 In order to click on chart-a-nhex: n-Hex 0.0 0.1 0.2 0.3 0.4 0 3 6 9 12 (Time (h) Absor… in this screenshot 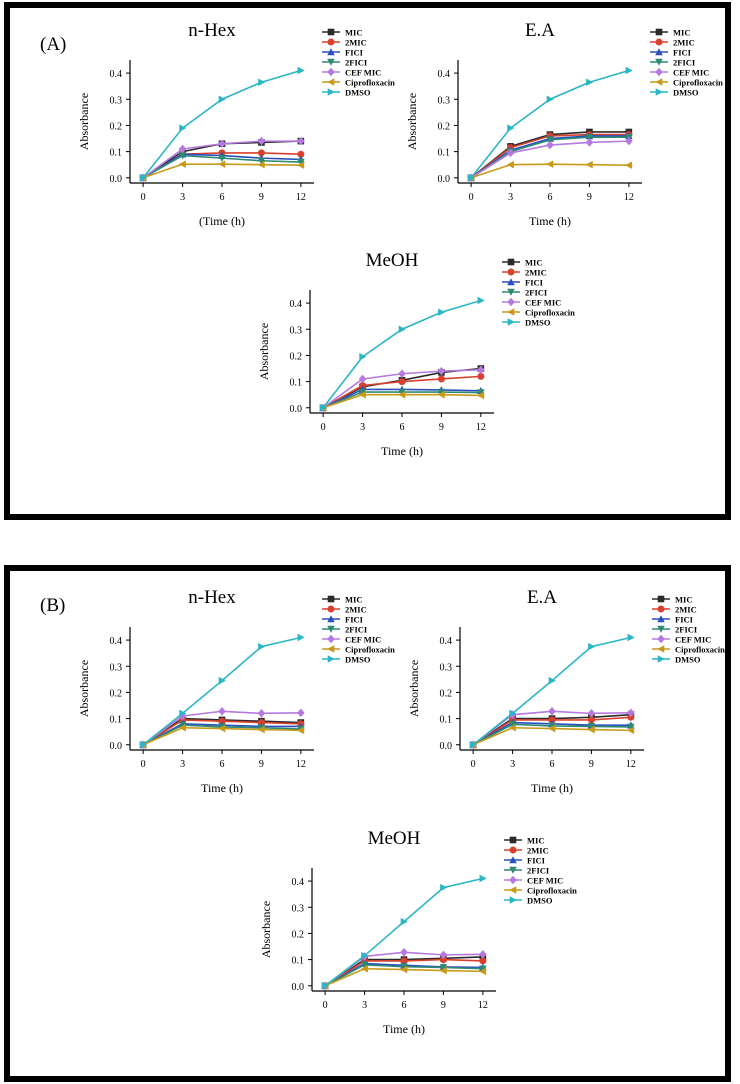, I will do `click(236, 124)`.